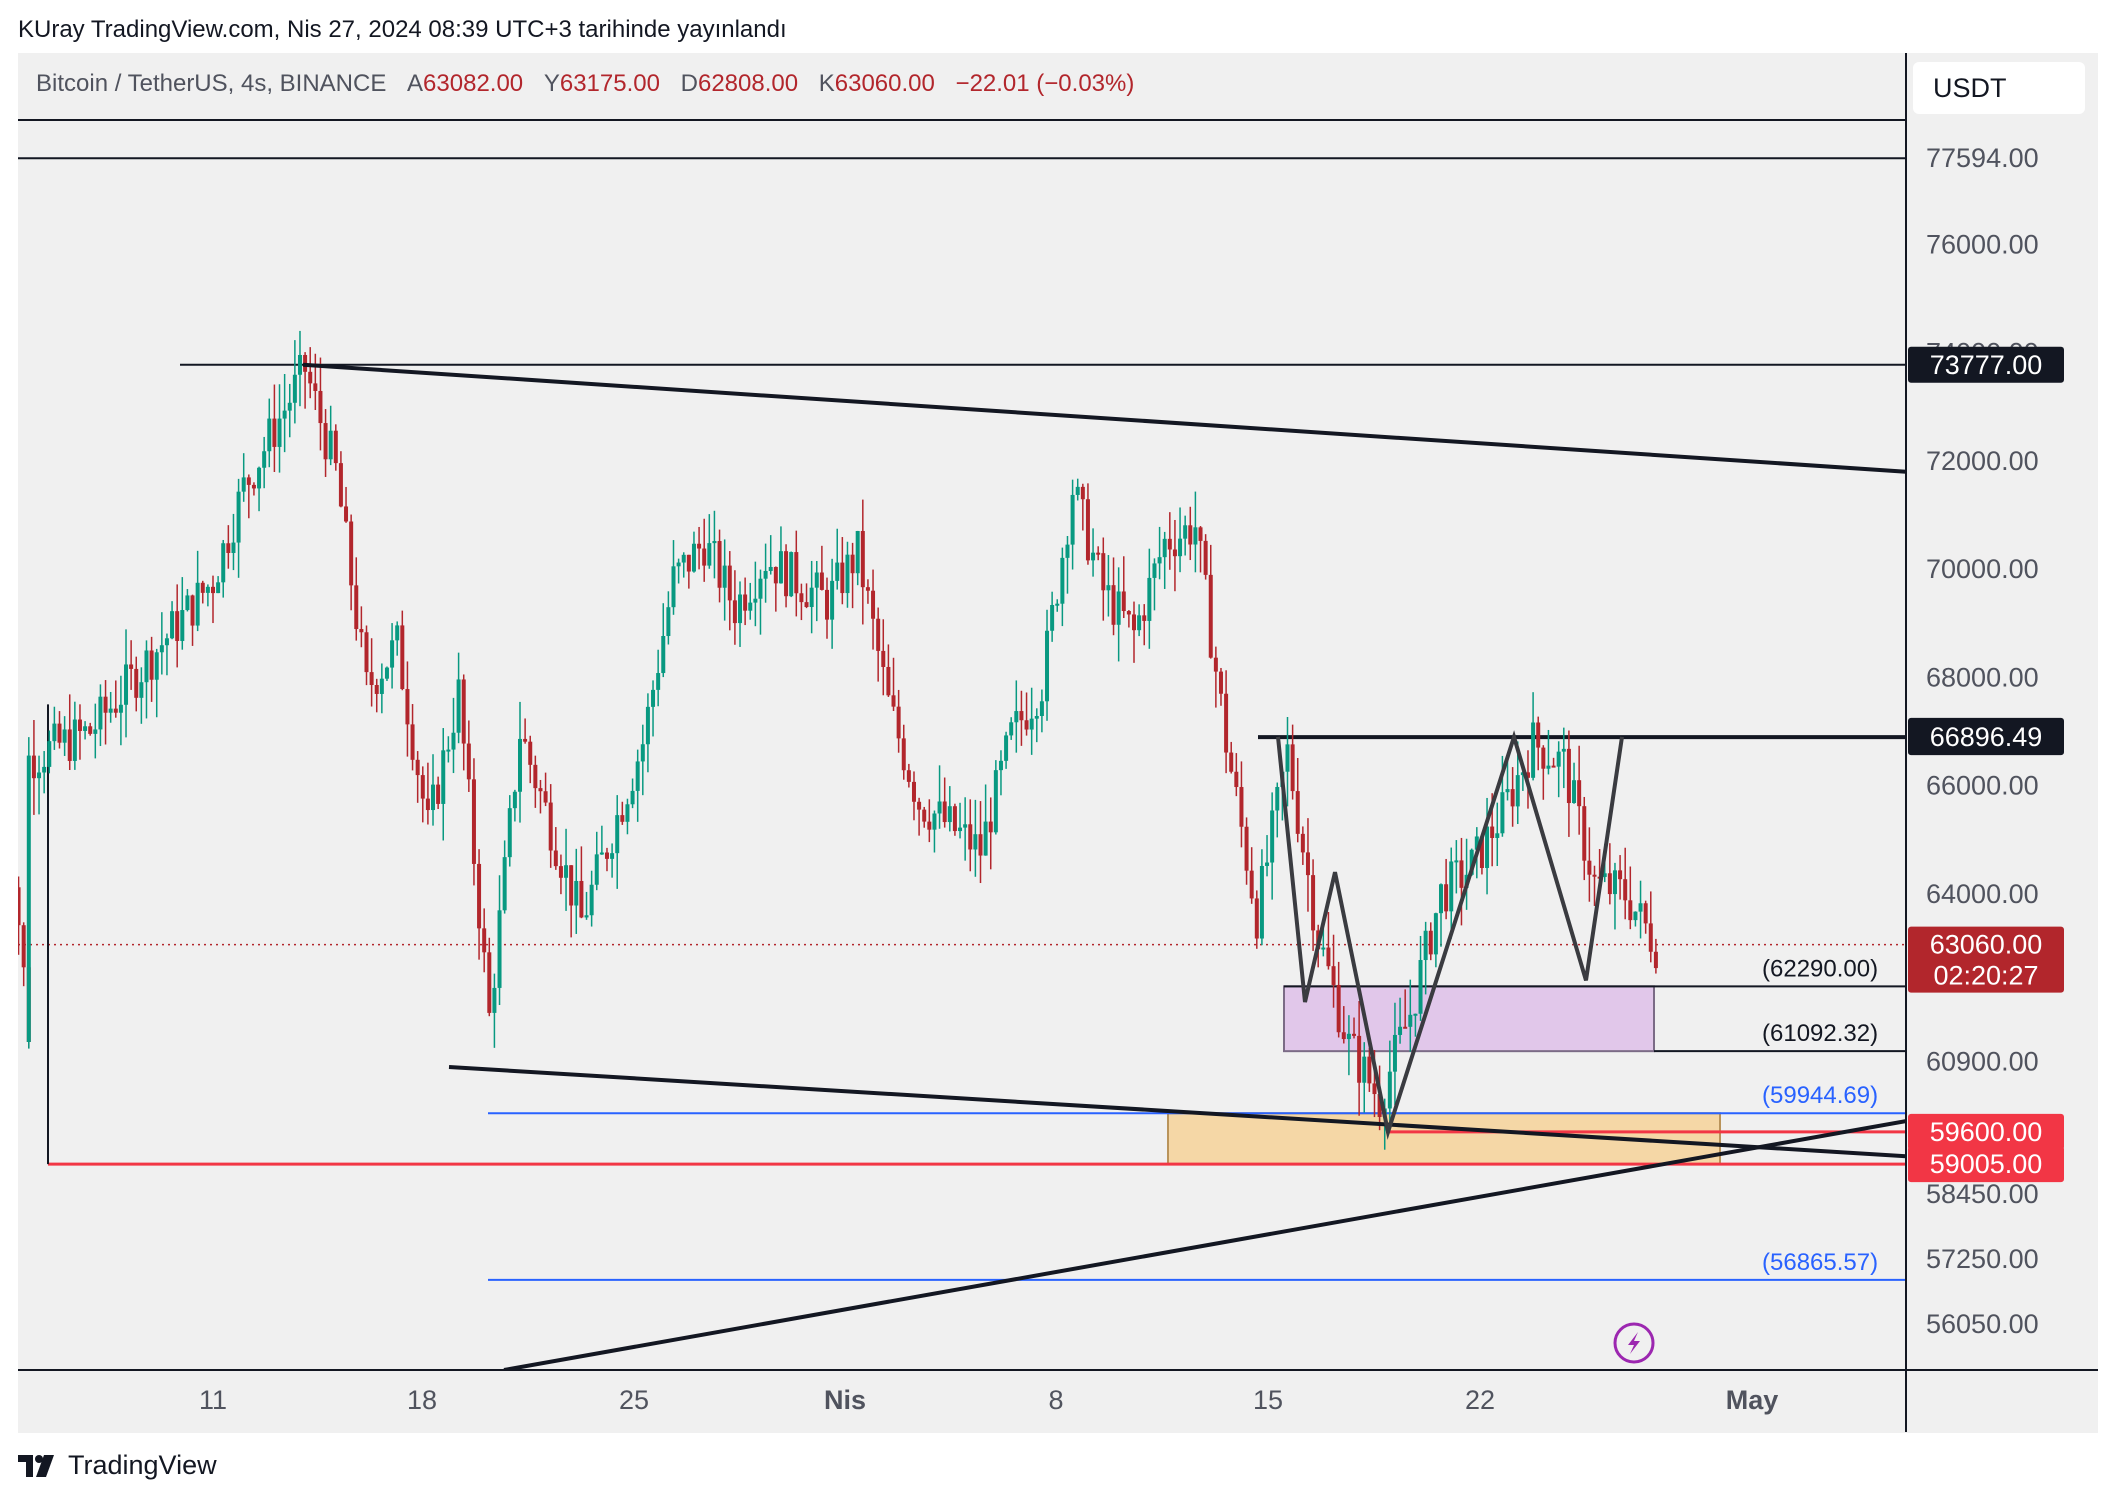 This screenshot has width=2114, height=1502. What do you see at coordinates (1469, 1019) in the screenshot?
I see `target-zone` at bounding box center [1469, 1019].